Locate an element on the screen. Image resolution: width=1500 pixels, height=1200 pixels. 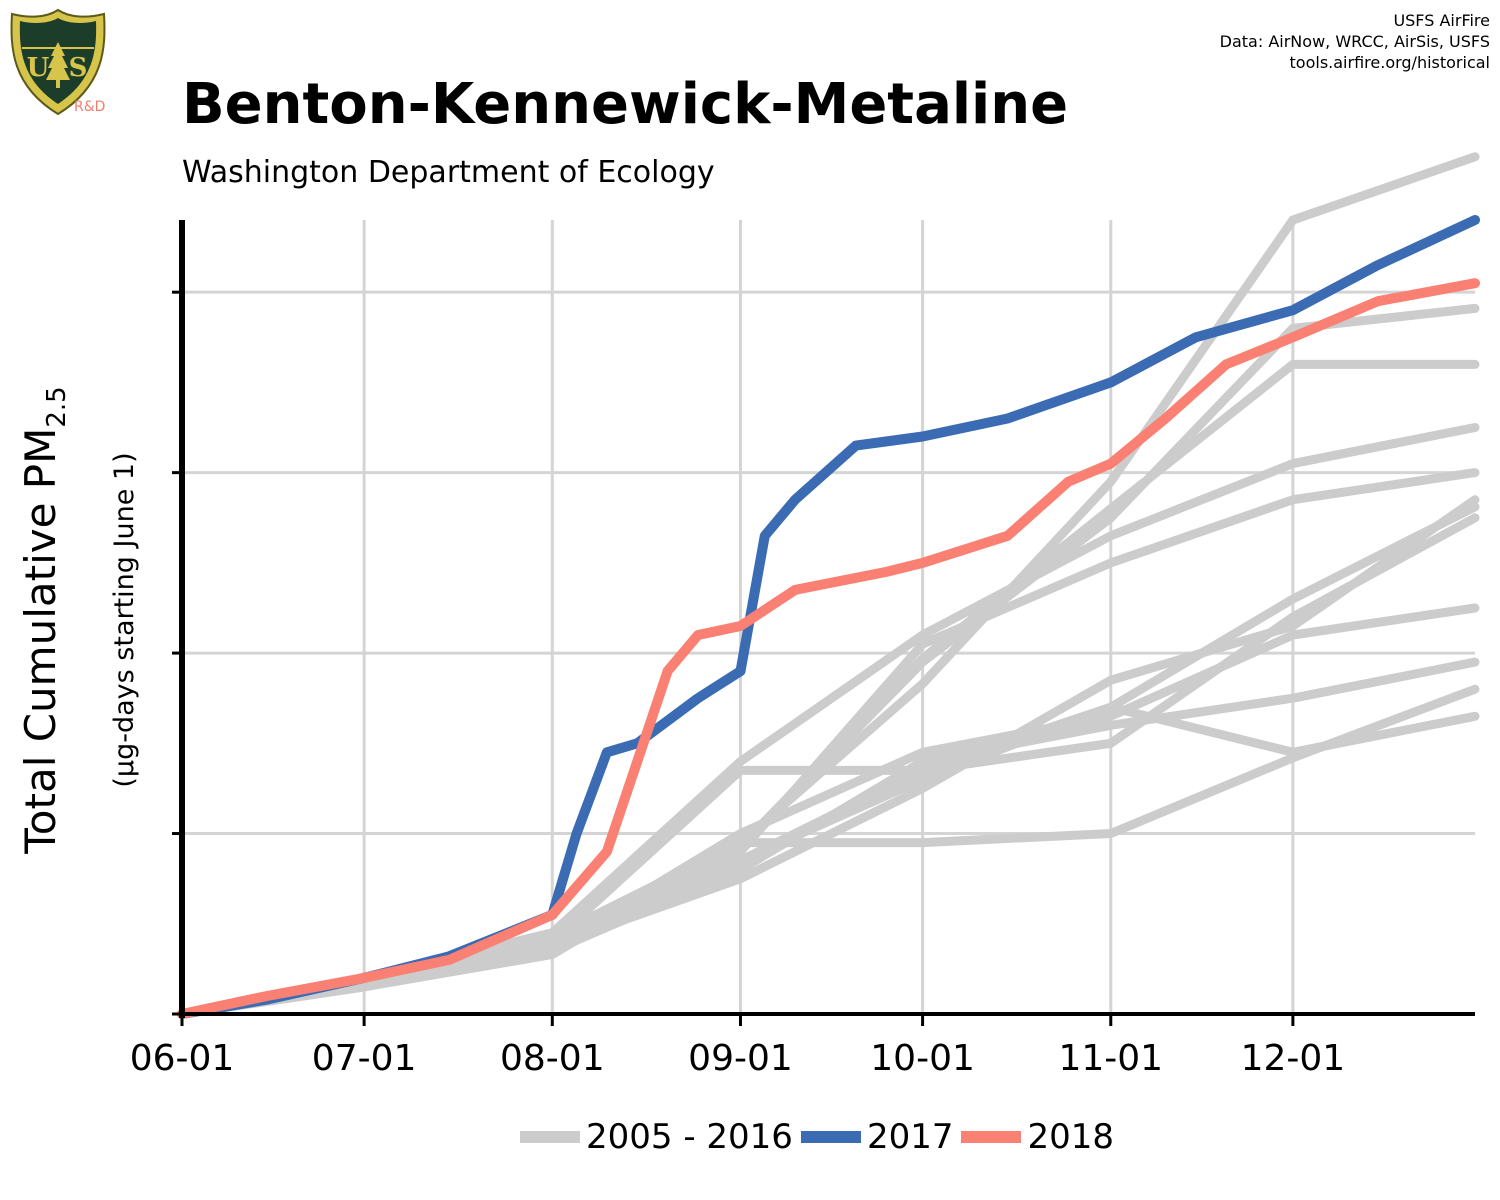
y-axis-label: Total Cumulative PM2.5 is located at coordinates (44, 620).